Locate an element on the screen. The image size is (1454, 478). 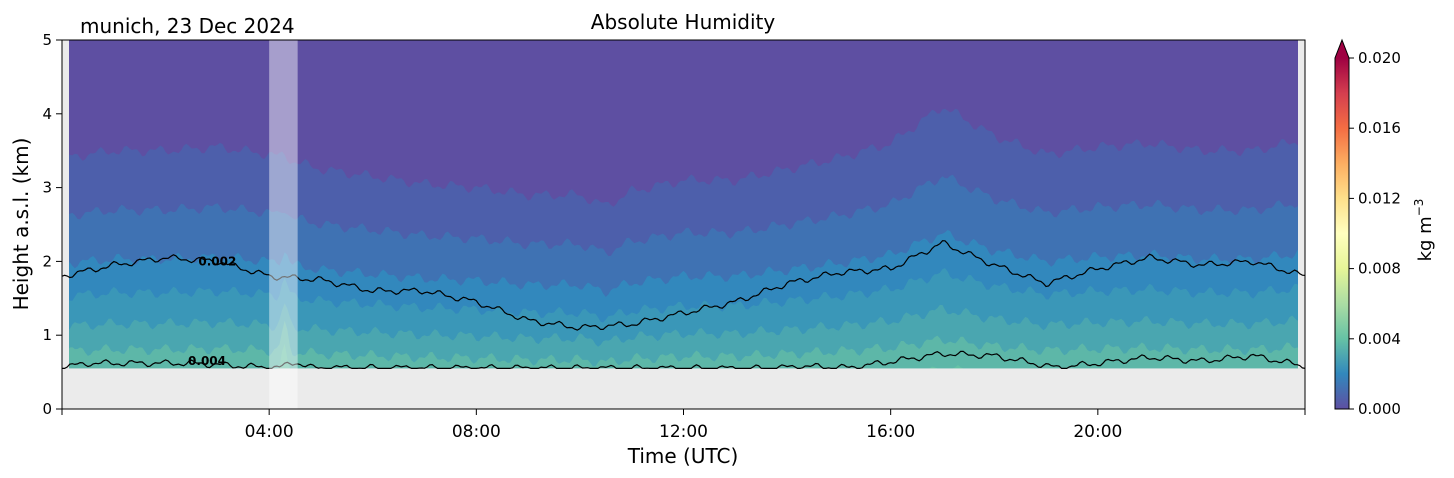
y-tick-label: 1 is located at coordinates (47, 335).